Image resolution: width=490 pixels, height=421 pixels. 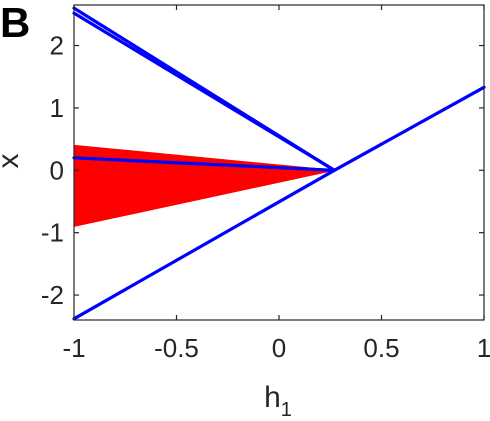 What do you see at coordinates (176, 348) in the screenshot?
I see `x-tick-label: -0.5` at bounding box center [176, 348].